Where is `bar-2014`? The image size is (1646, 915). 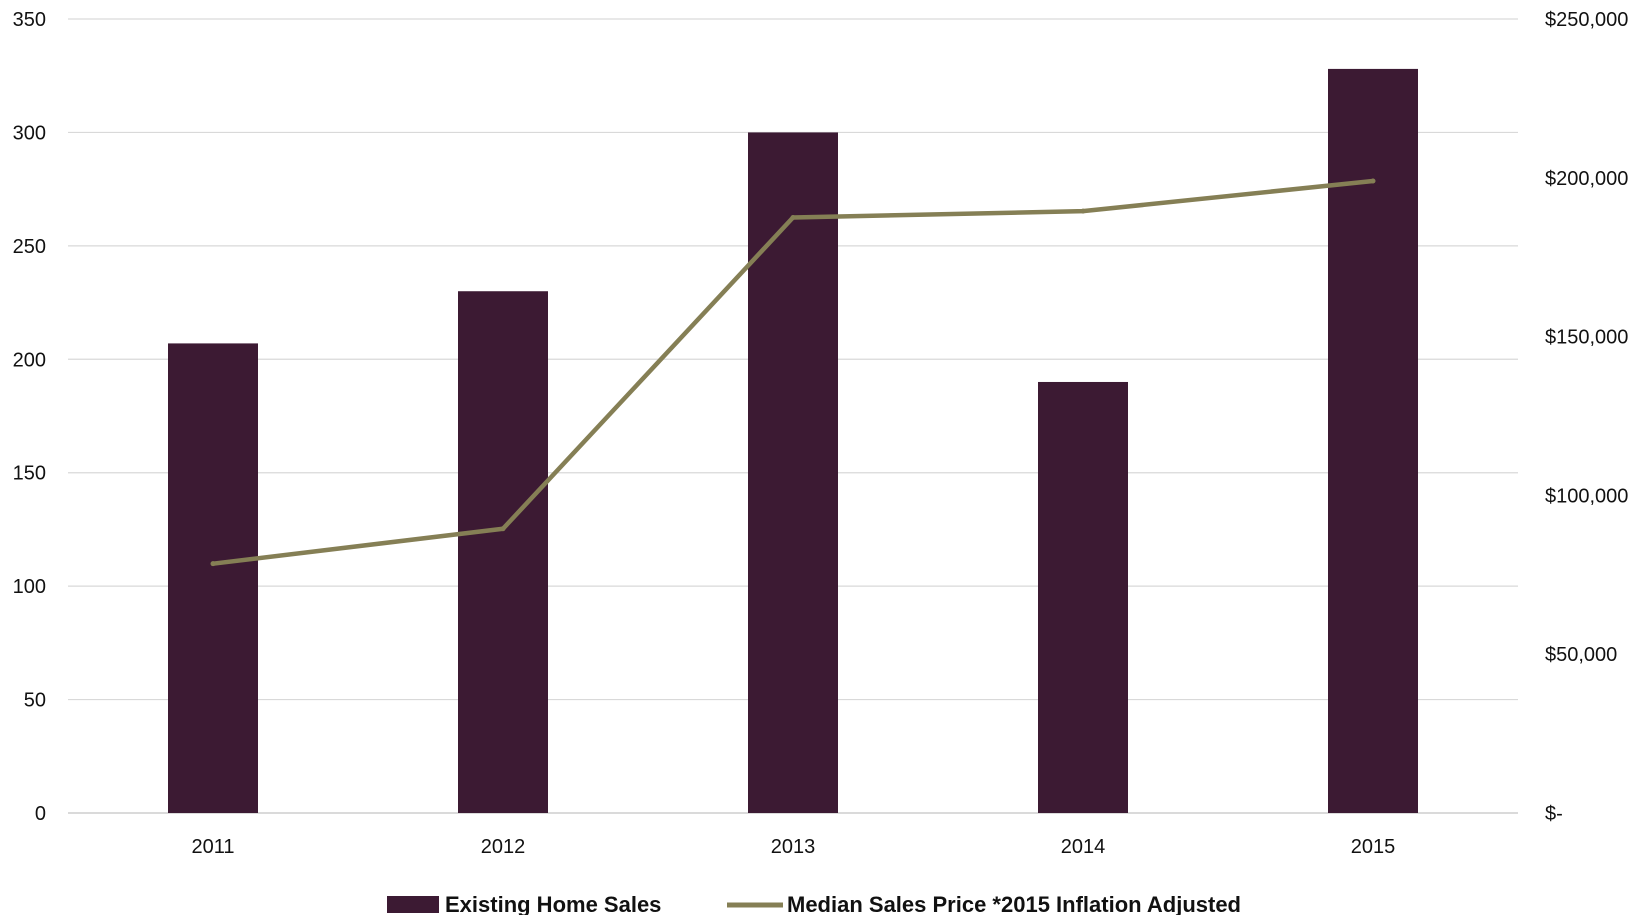 bar-2014 is located at coordinates (1083, 597).